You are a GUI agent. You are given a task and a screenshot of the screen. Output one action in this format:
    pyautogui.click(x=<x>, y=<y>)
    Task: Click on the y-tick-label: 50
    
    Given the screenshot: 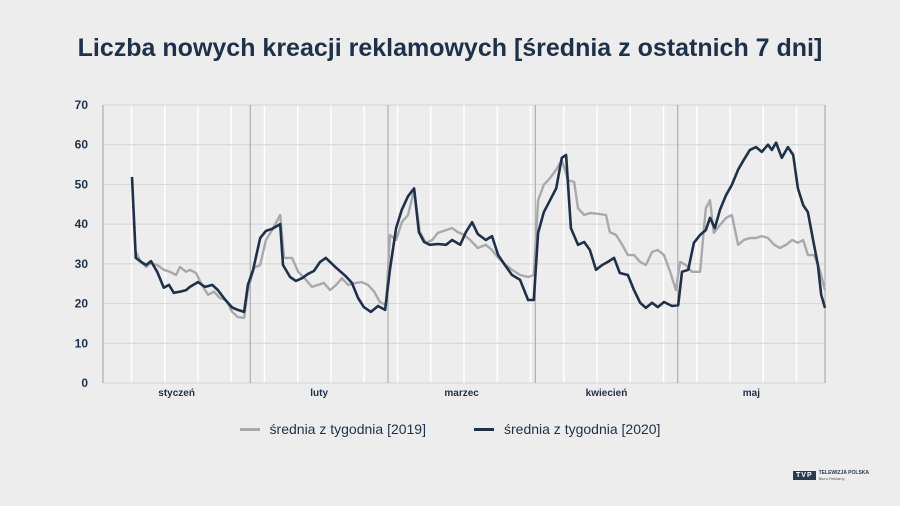 What is the action you would take?
    pyautogui.click(x=82, y=184)
    